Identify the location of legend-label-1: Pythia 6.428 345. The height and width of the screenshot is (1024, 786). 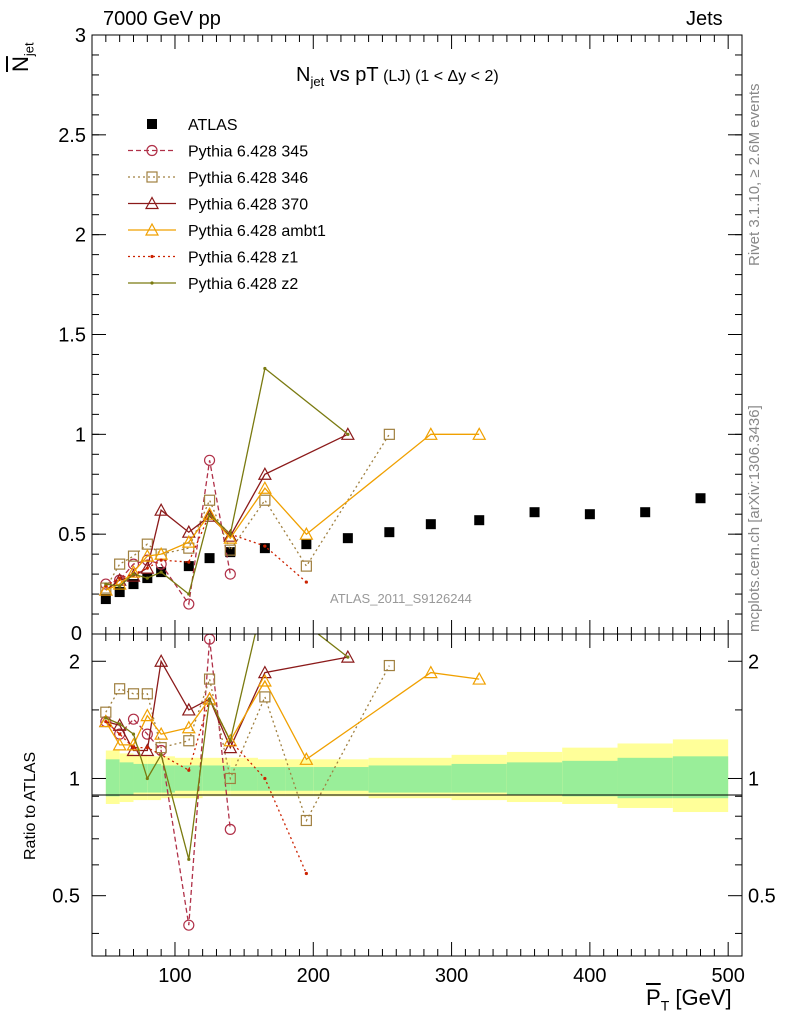
(248, 152).